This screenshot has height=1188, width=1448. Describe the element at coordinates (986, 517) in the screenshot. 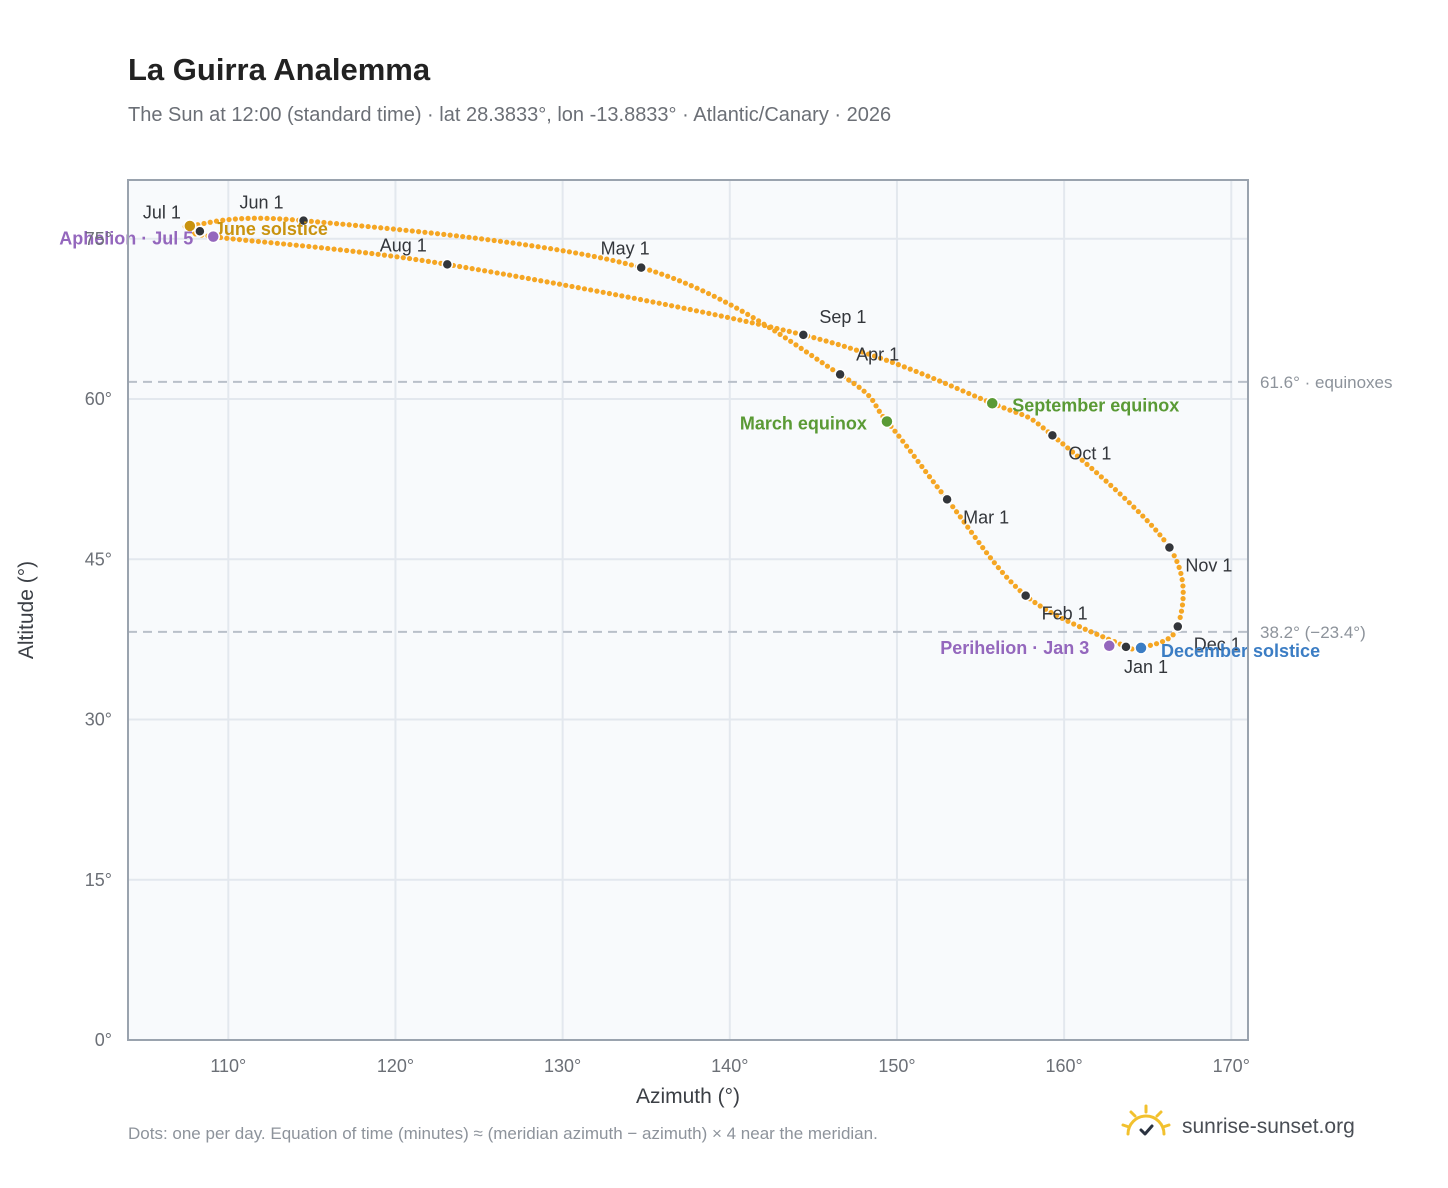

I see `month-label: Mar 1` at that location.